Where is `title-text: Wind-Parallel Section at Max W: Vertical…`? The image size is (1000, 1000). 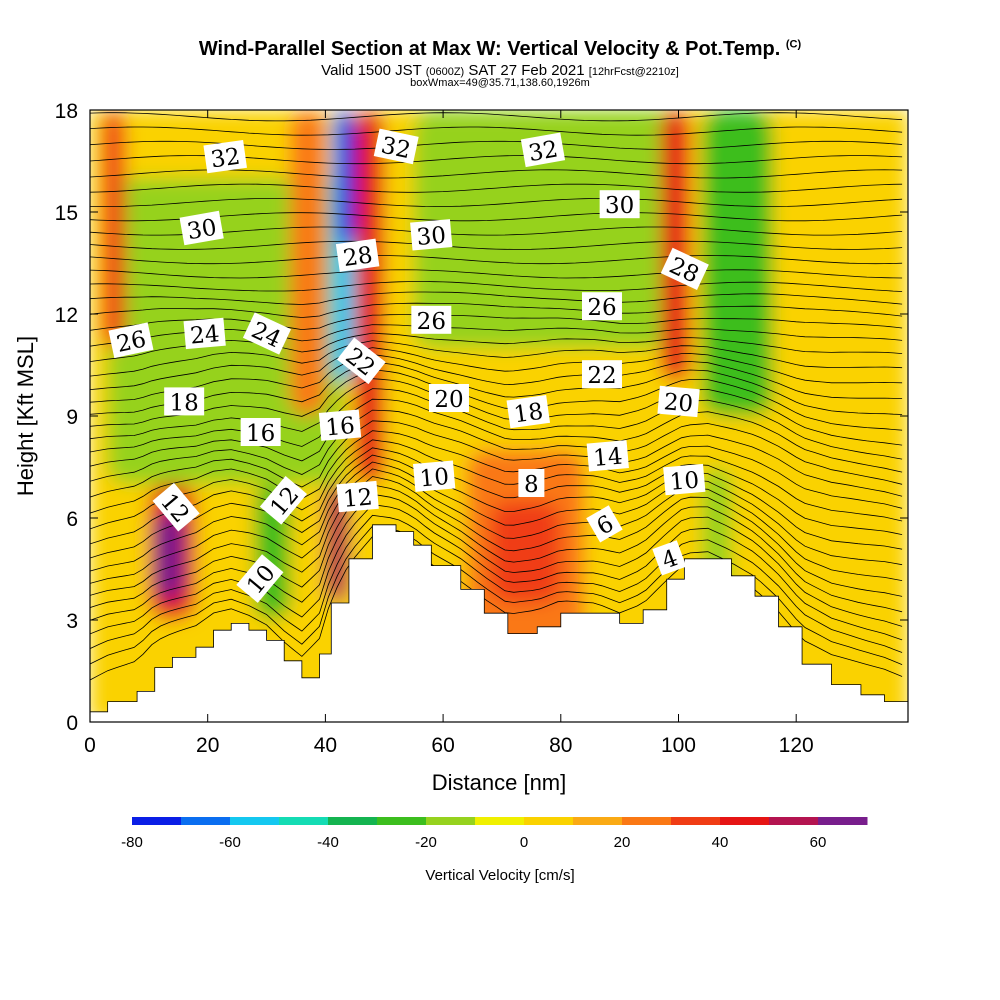
title-text: Wind-Parallel Section at Max W: Vertical… is located at coordinates (489, 49).